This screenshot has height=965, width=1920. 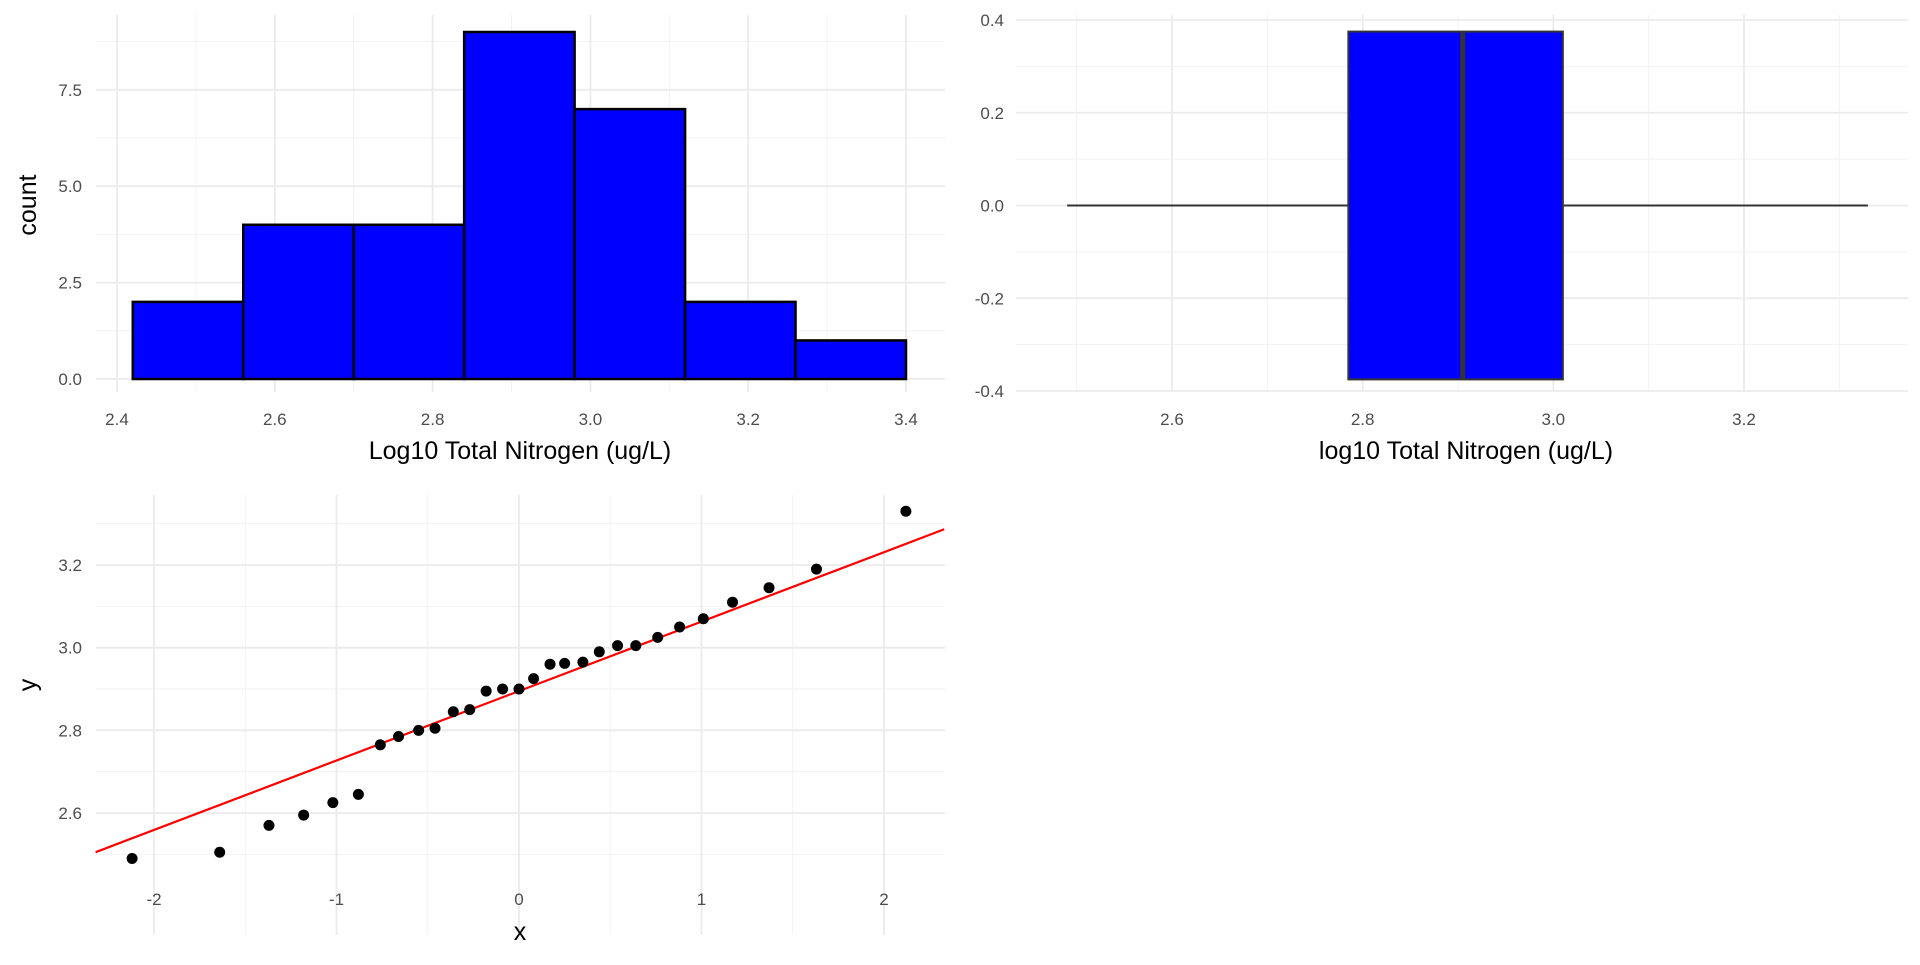 I want to click on x-tick-label: 1, so click(x=701, y=899).